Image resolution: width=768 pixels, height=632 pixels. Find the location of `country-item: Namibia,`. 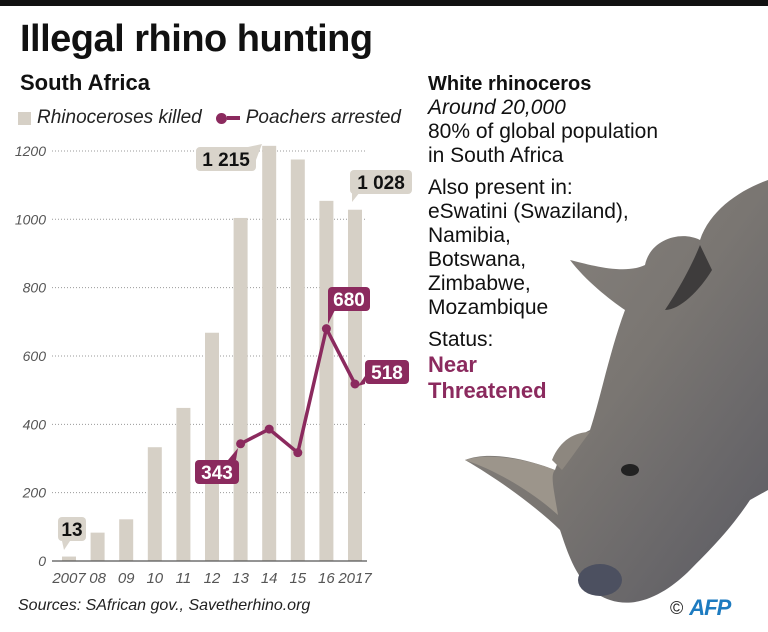

country-item: Namibia, is located at coordinates (469, 235).